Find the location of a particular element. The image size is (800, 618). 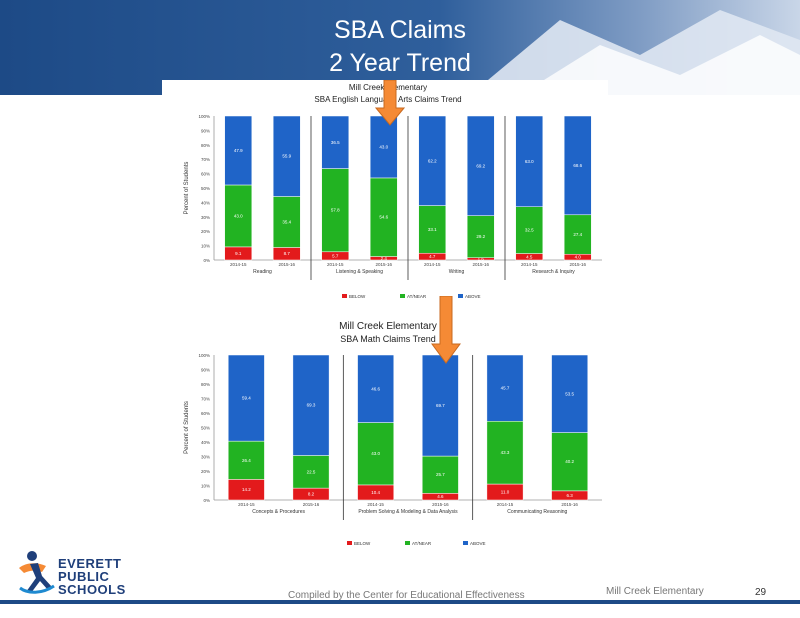

data-label: 55.9 is located at coordinates (286, 156).